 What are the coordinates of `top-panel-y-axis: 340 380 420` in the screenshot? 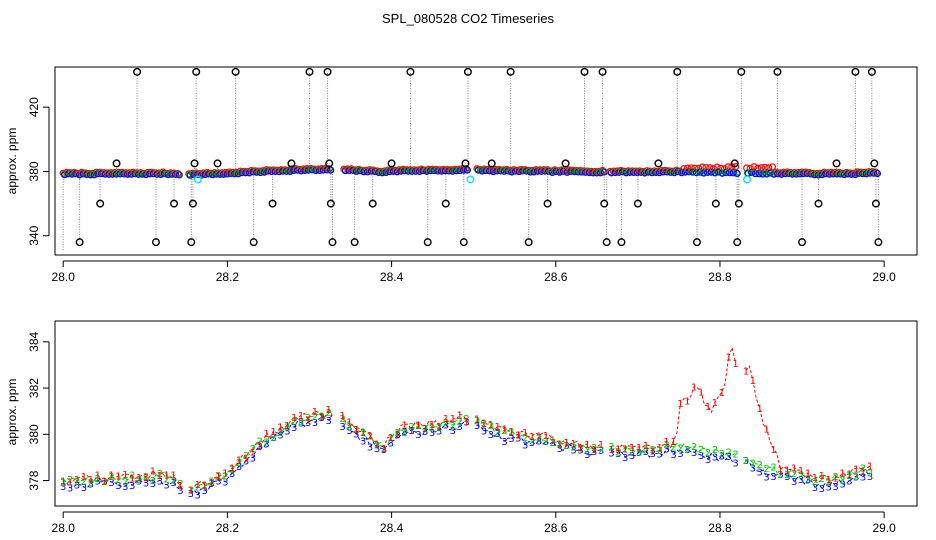 It's located at (38, 171).